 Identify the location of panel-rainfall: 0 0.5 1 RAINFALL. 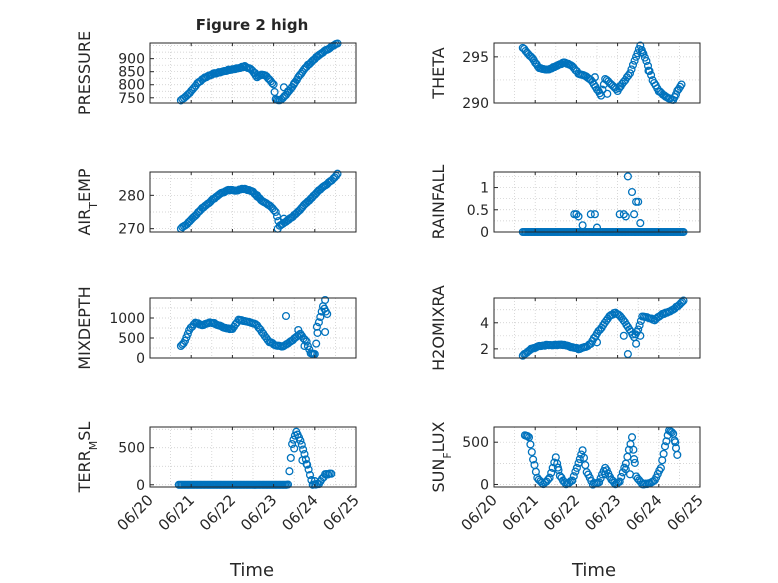
(565, 203).